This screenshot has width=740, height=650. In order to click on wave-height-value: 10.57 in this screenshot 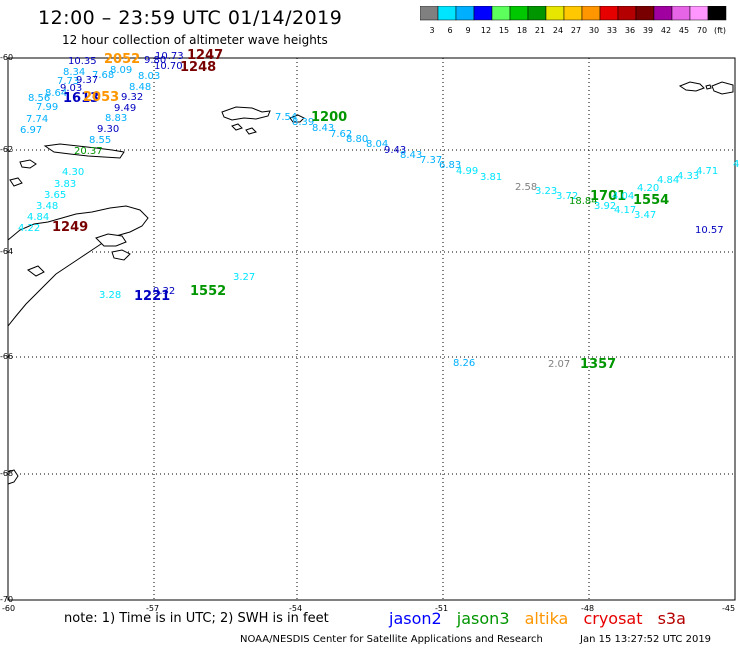, I will do `click(709, 230)`.